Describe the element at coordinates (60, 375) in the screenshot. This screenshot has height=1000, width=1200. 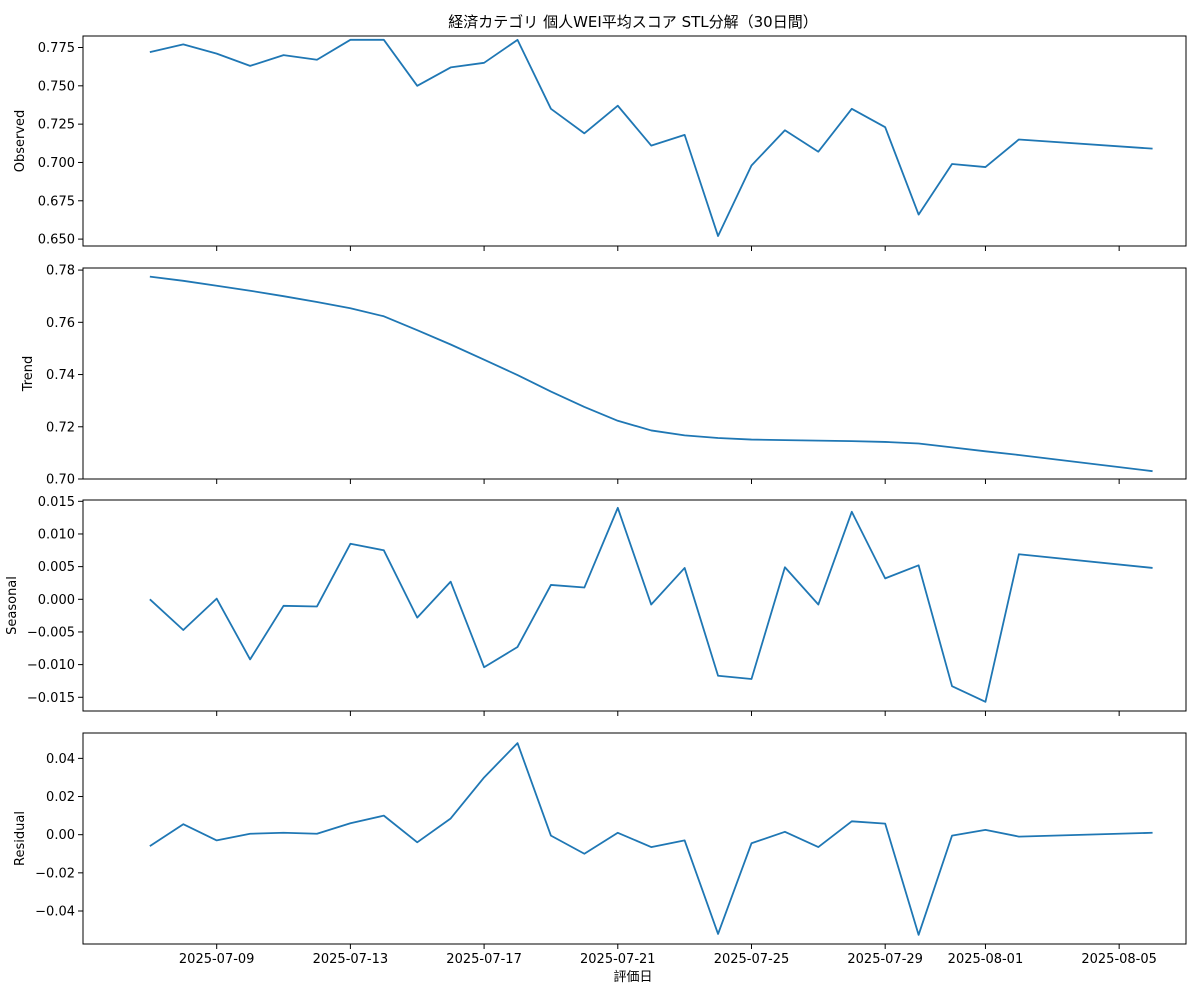
I see `trend-y-tick-label: 0.74` at that location.